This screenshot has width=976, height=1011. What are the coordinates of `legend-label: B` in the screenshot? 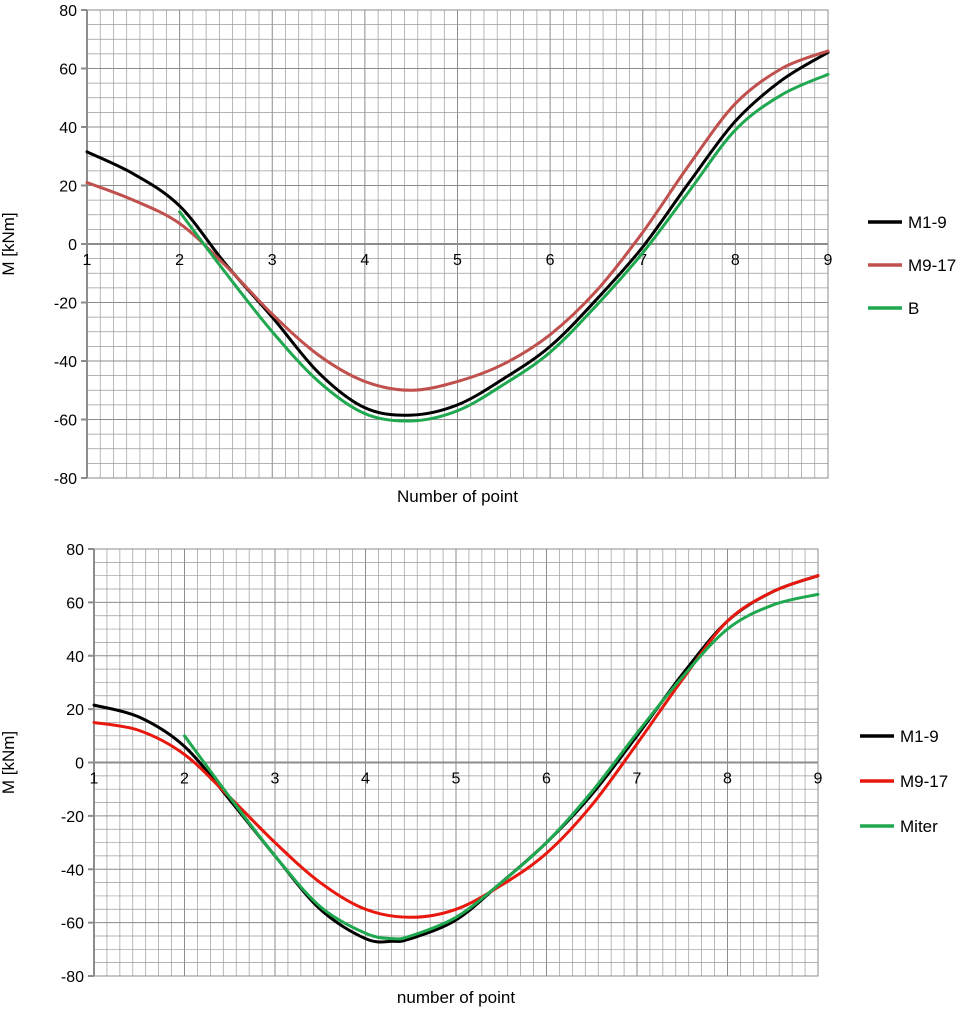 It's located at (913, 308).